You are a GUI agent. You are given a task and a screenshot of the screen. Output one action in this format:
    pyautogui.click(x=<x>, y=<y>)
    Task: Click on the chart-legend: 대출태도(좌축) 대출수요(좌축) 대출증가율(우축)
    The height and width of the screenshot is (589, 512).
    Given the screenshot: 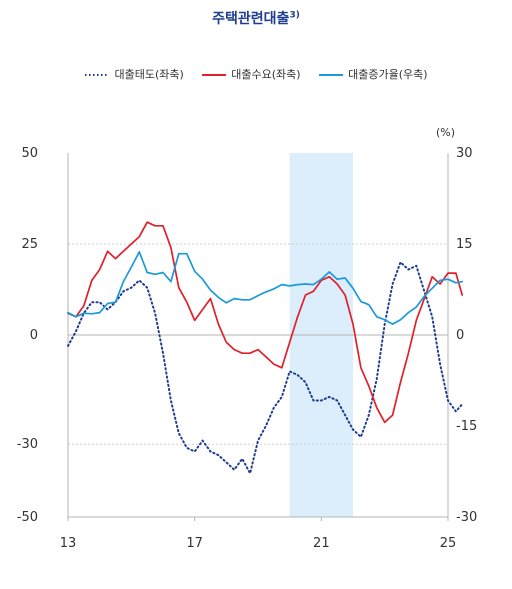 What is the action you would take?
    pyautogui.click(x=256, y=74)
    